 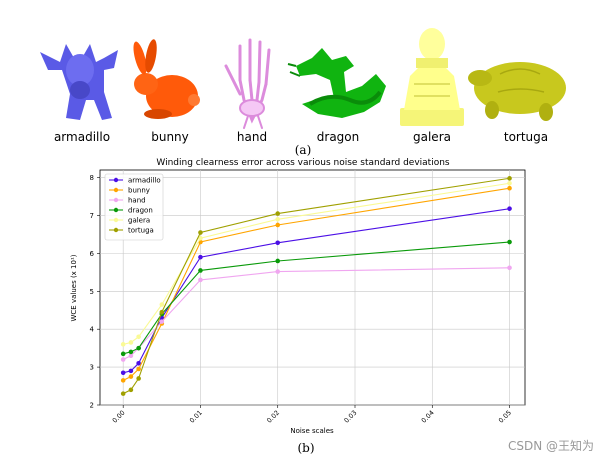 What do you see at coordinates (351, 417) in the screenshot?
I see `x-tick-label: 0.03` at bounding box center [351, 417].